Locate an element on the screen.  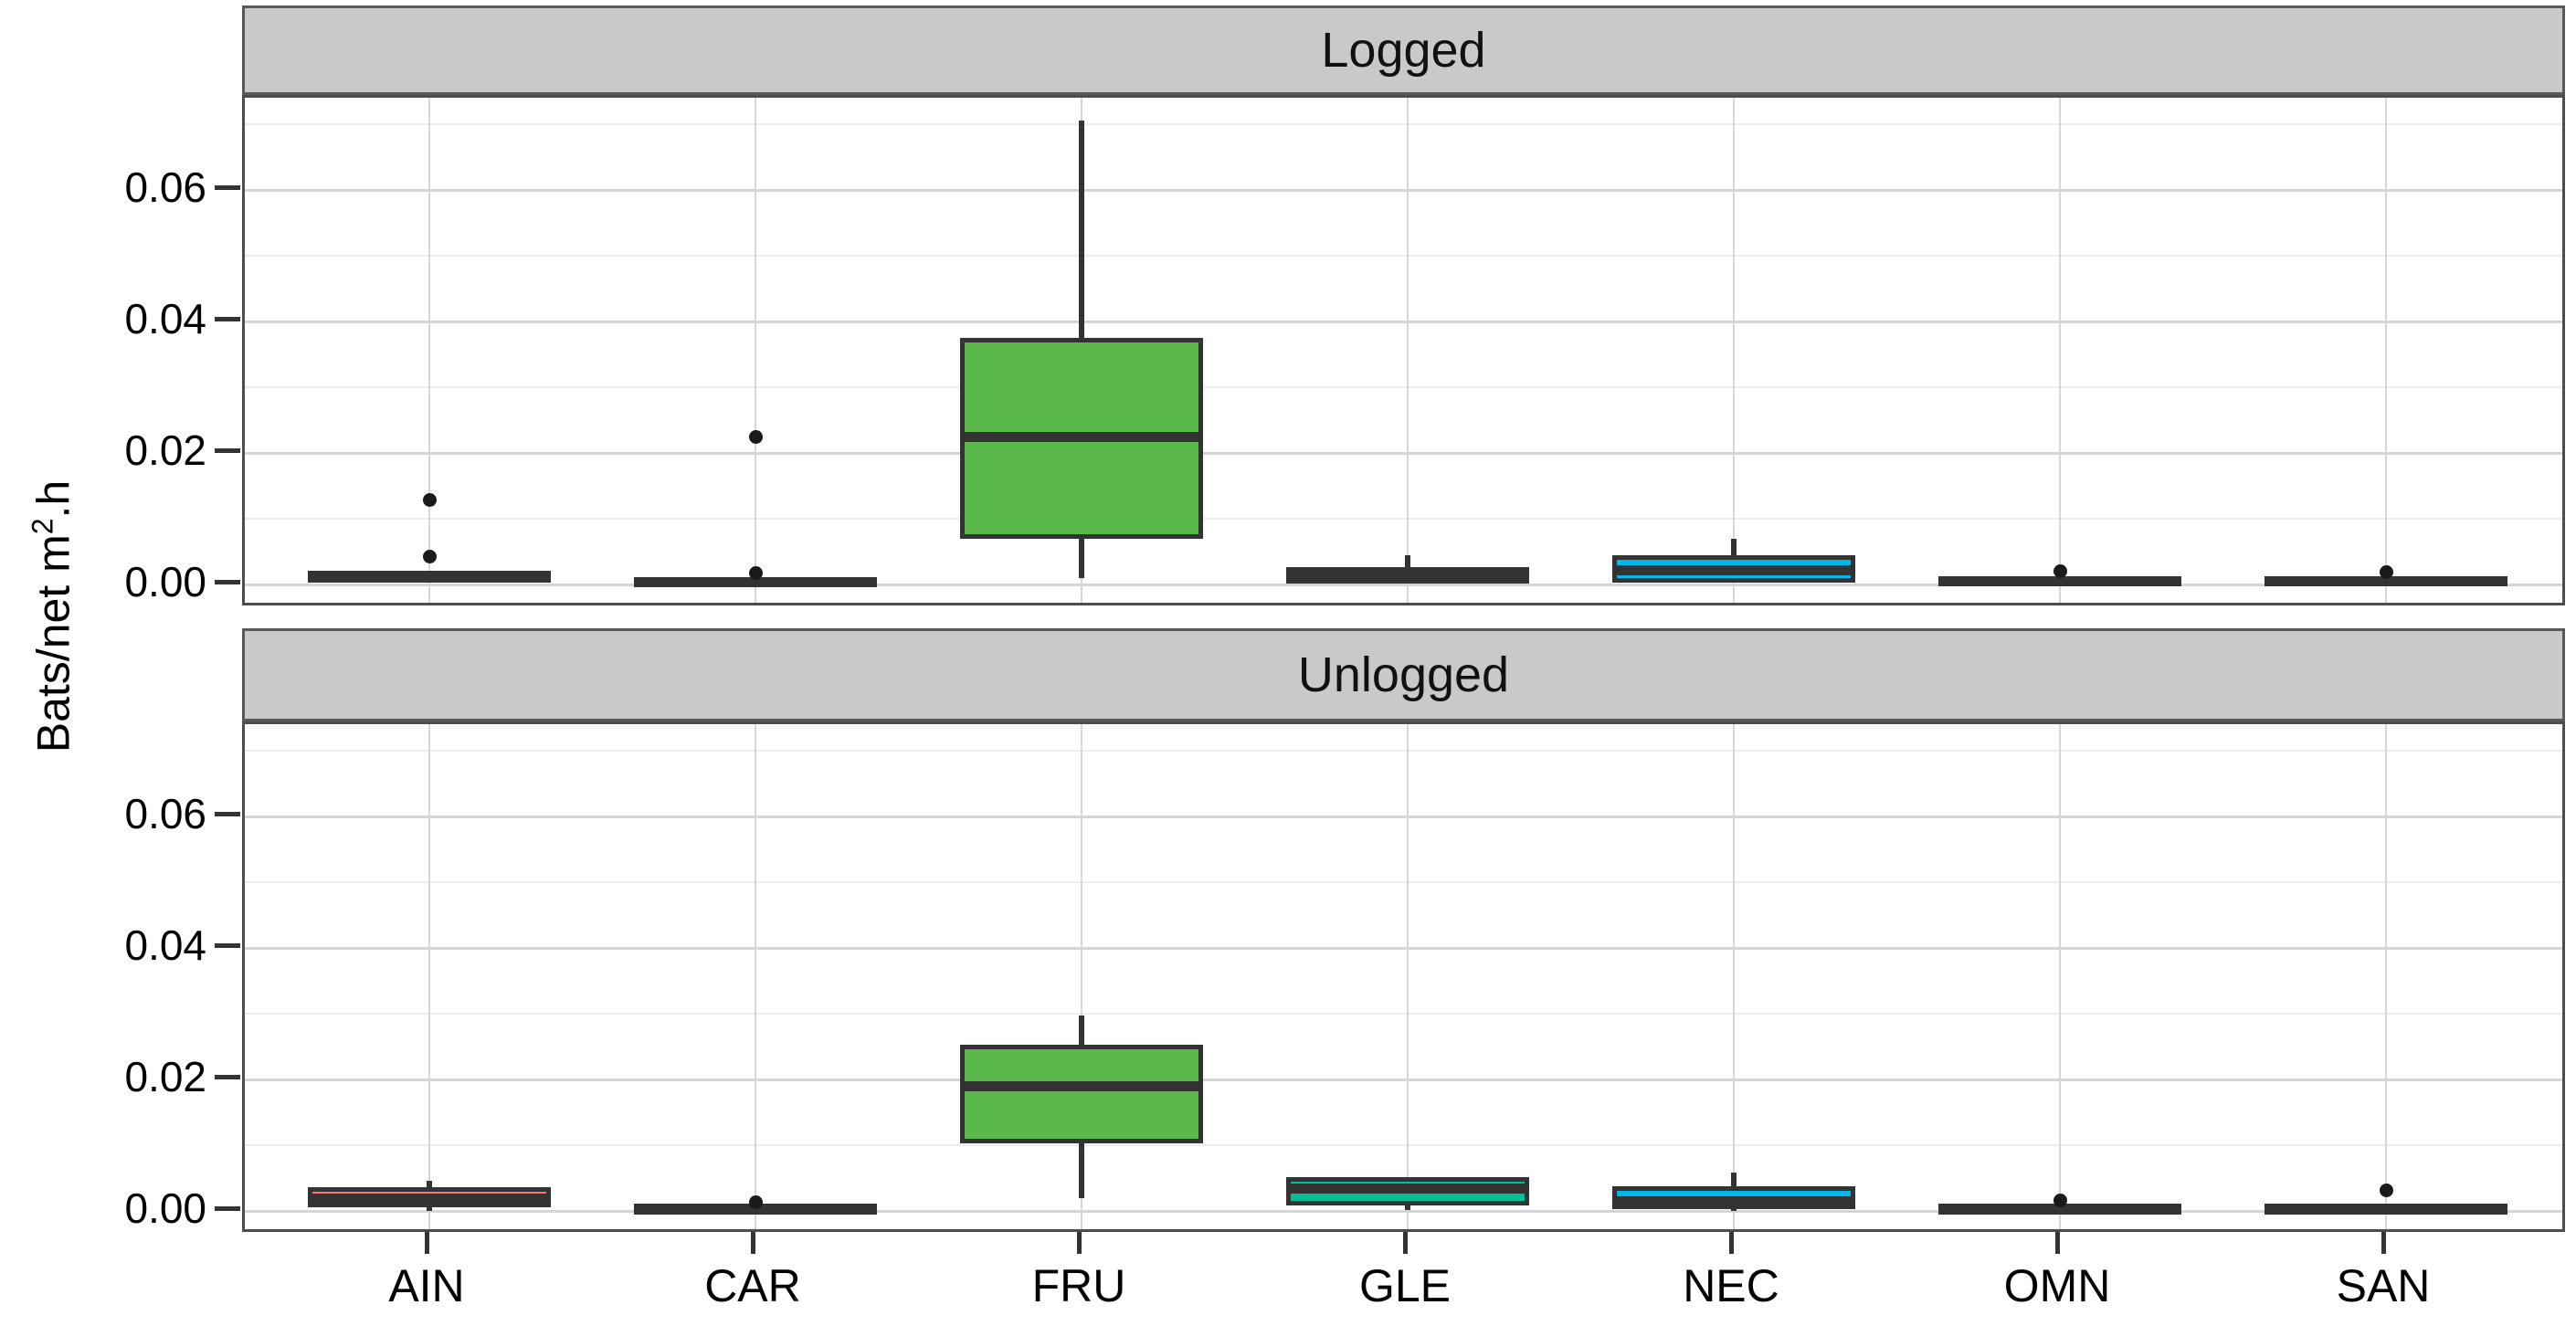
boxplot-box is located at coordinates (1081, 1093).